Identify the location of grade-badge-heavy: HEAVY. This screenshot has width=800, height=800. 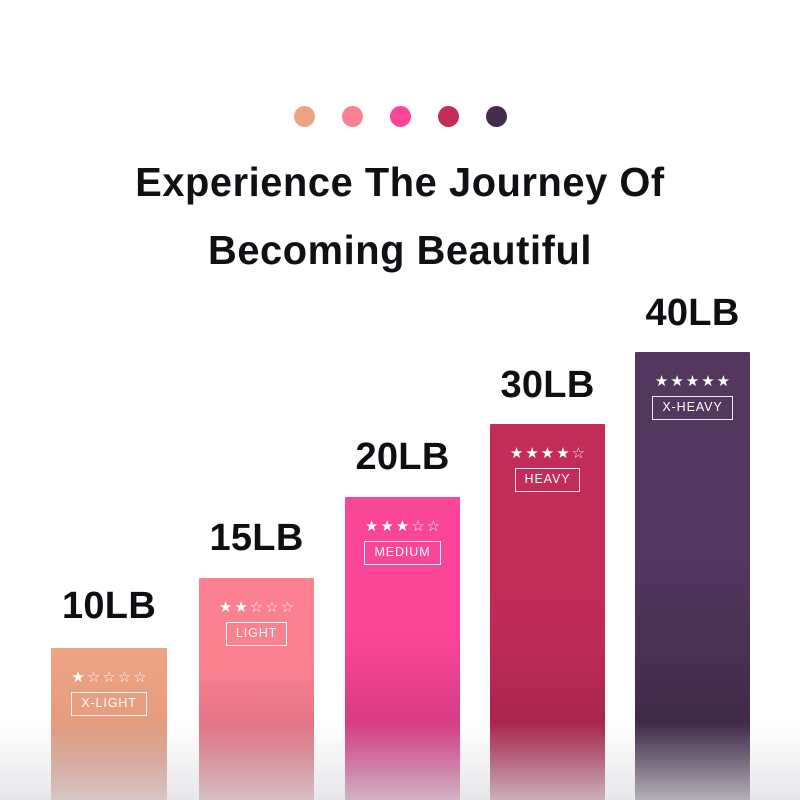
(547, 480).